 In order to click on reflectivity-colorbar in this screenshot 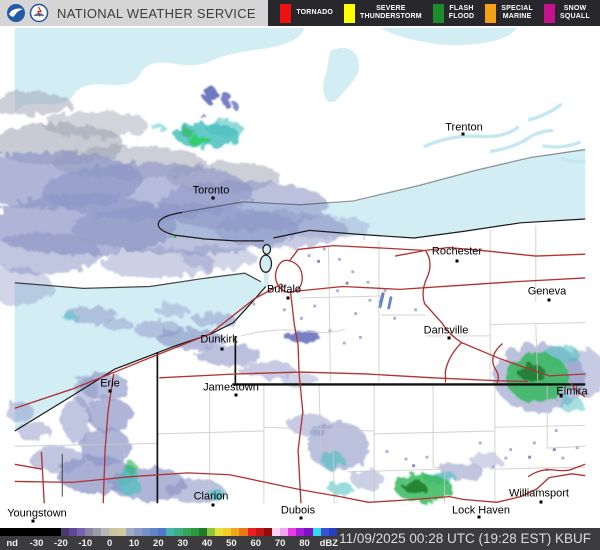, I will do `click(168, 532)`.